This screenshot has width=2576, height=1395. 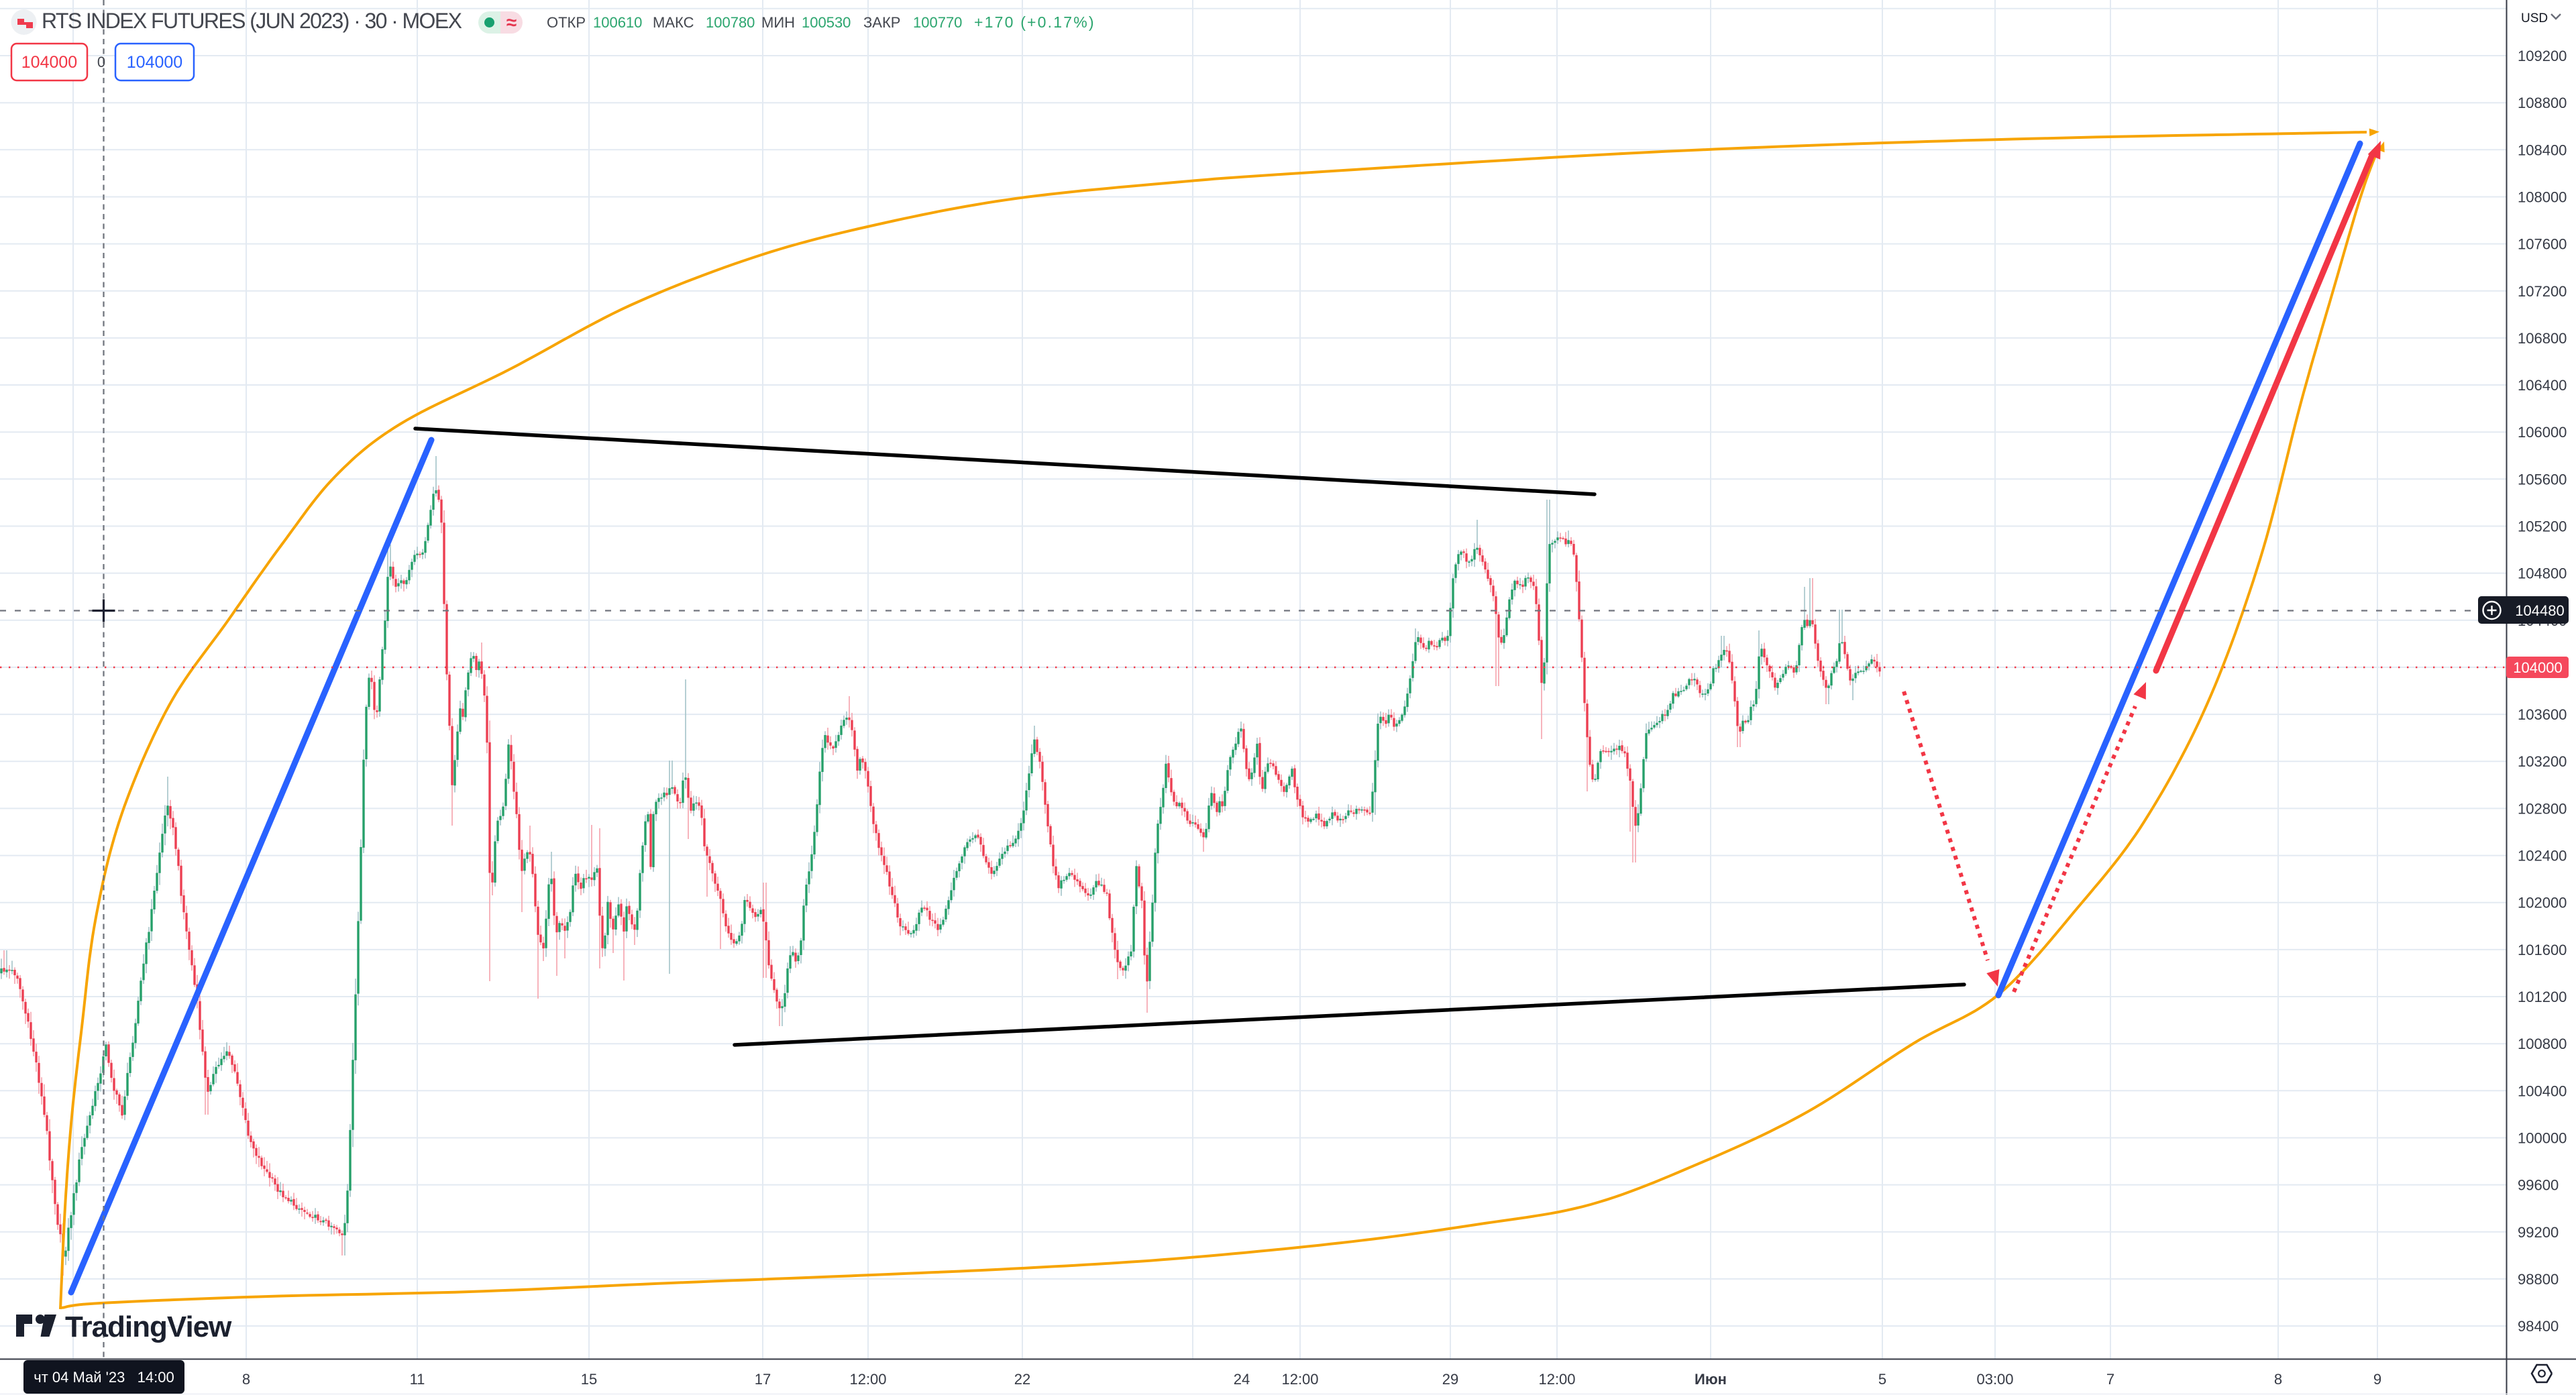 I want to click on svg-text: 17, so click(x=763, y=1379).